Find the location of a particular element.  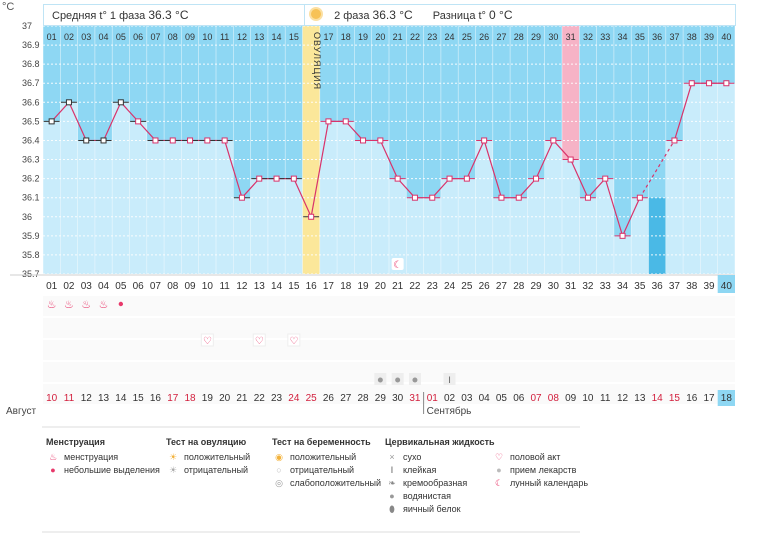

y-tick-label: 36.5 is located at coordinates (31, 121).